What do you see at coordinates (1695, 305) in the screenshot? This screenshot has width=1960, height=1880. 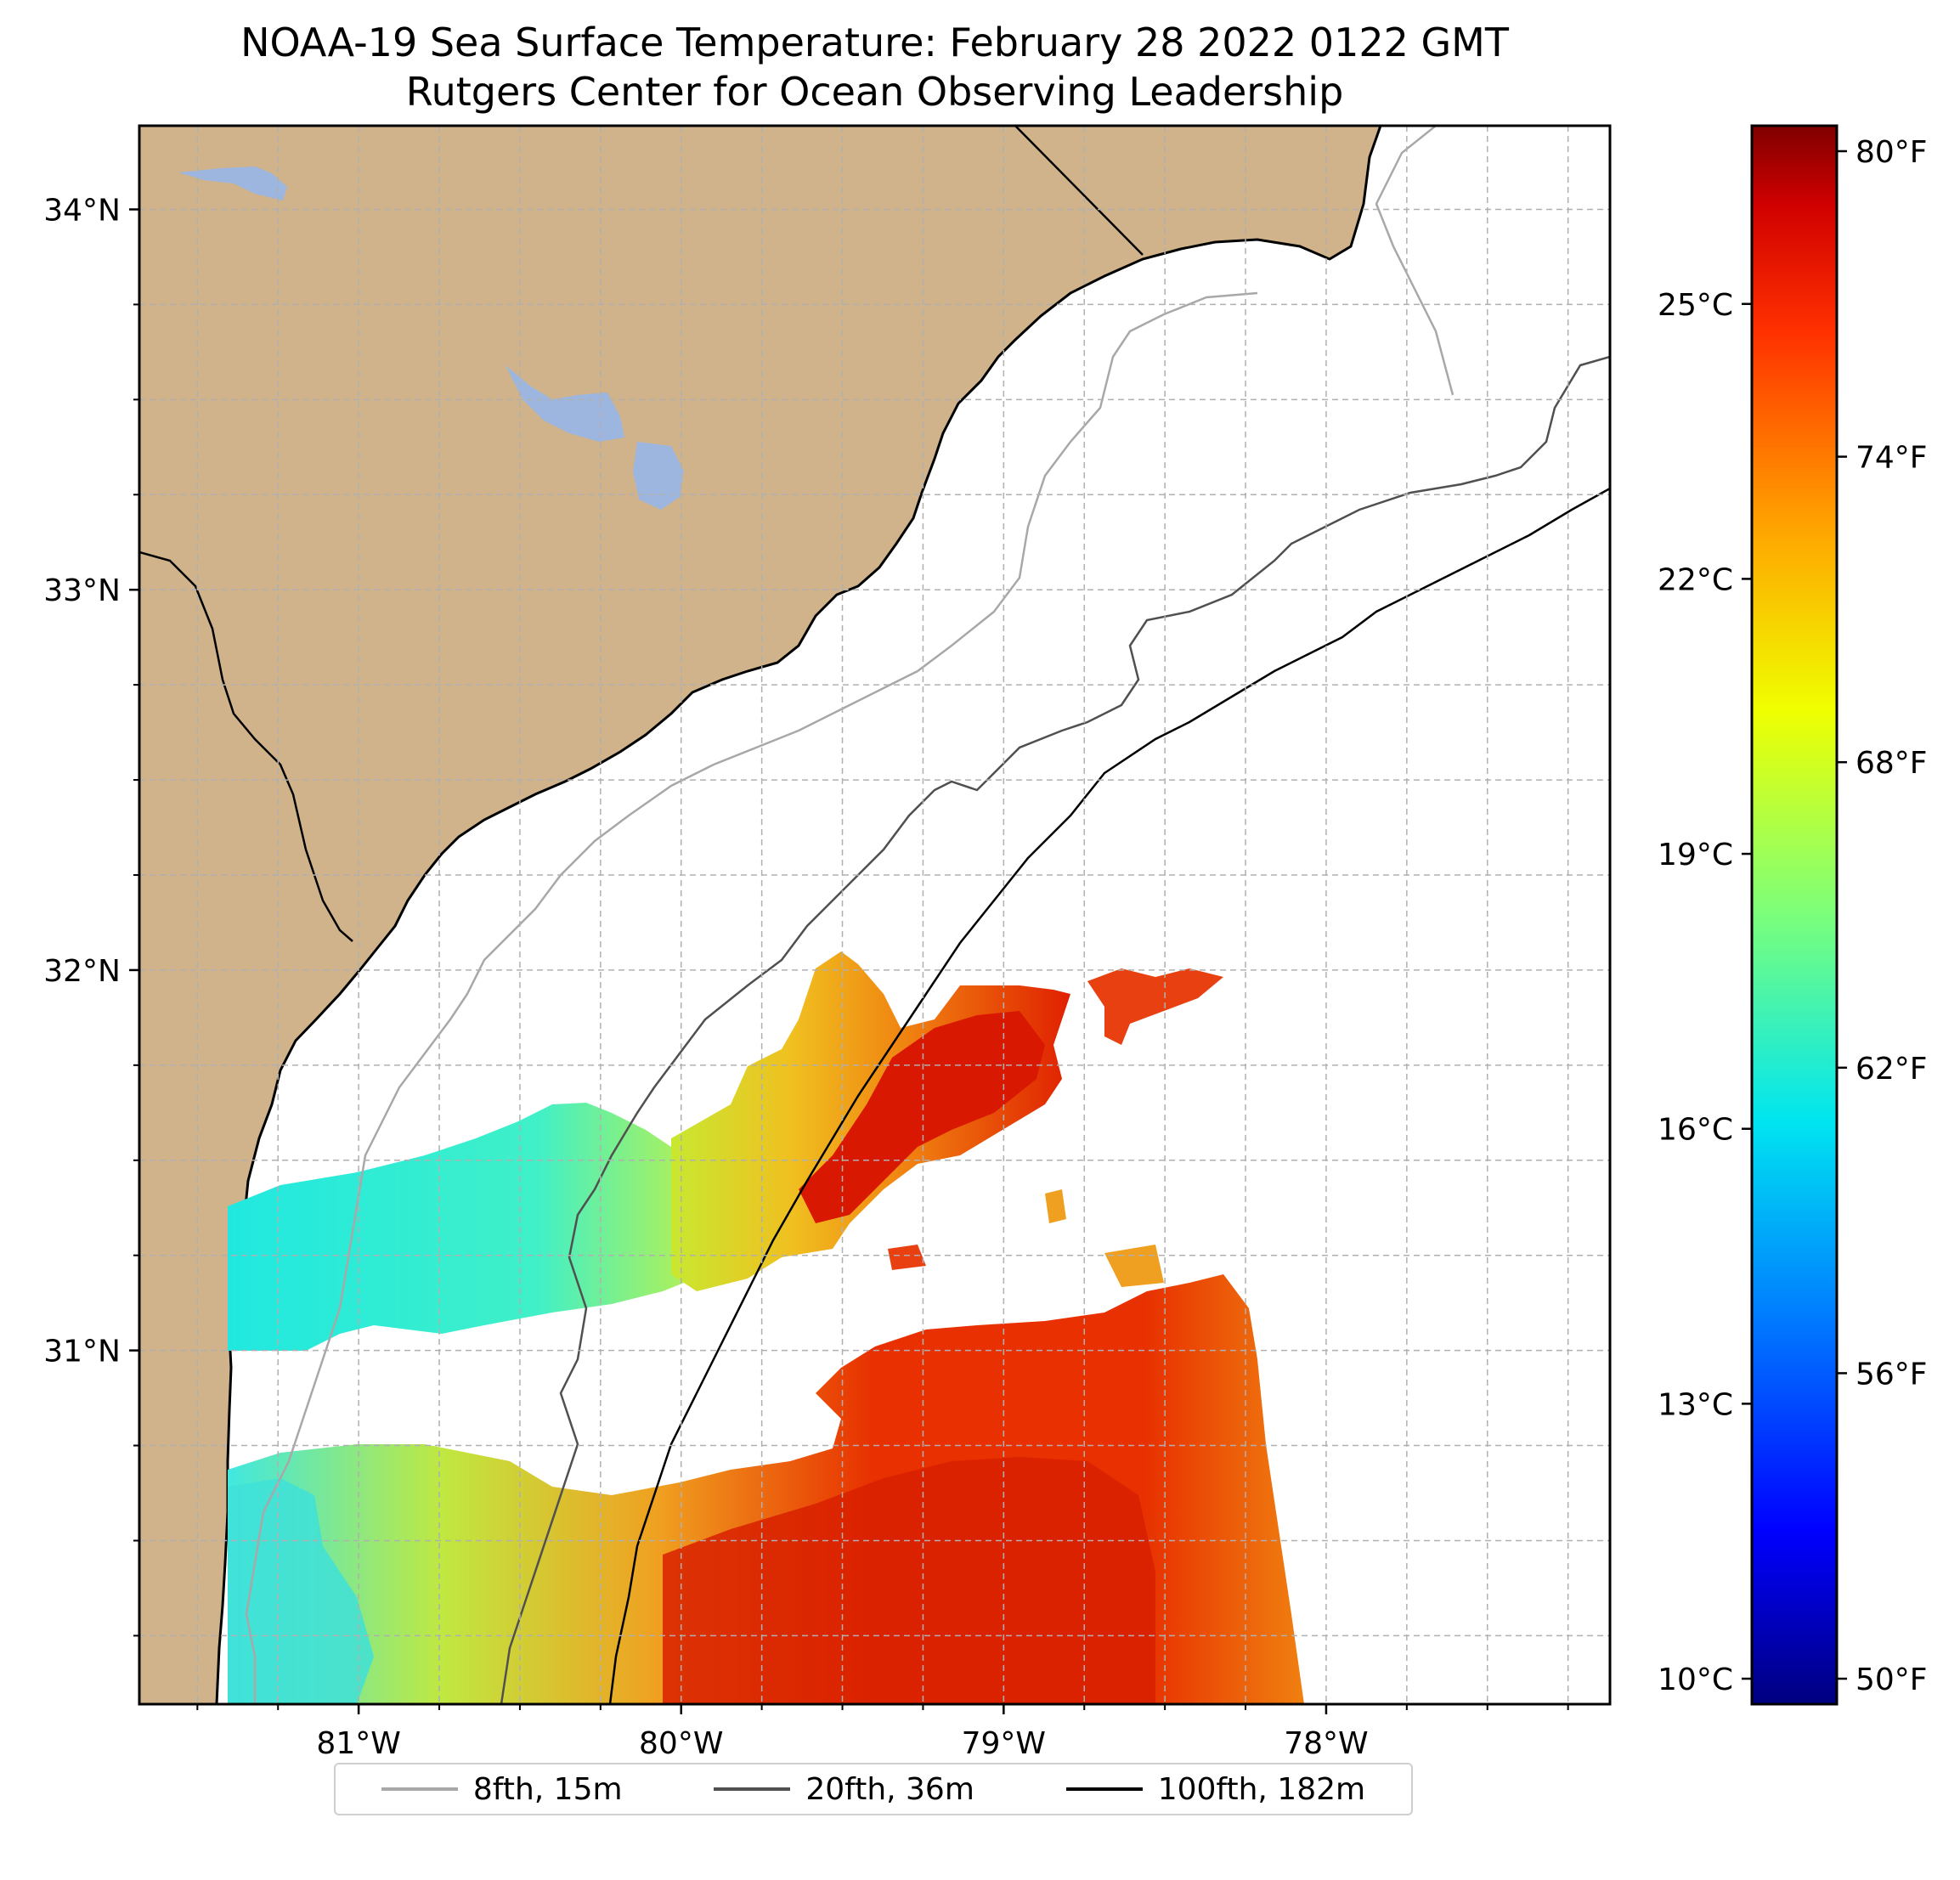 I see `colorbar-c-label: 25°C` at bounding box center [1695, 305].